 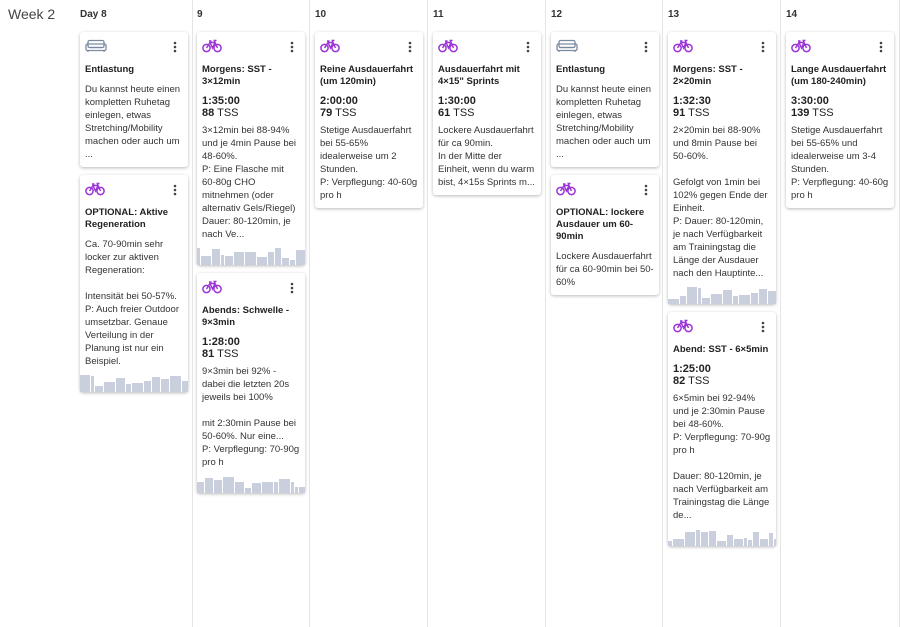 I want to click on tss-value: 81, so click(x=208, y=354).